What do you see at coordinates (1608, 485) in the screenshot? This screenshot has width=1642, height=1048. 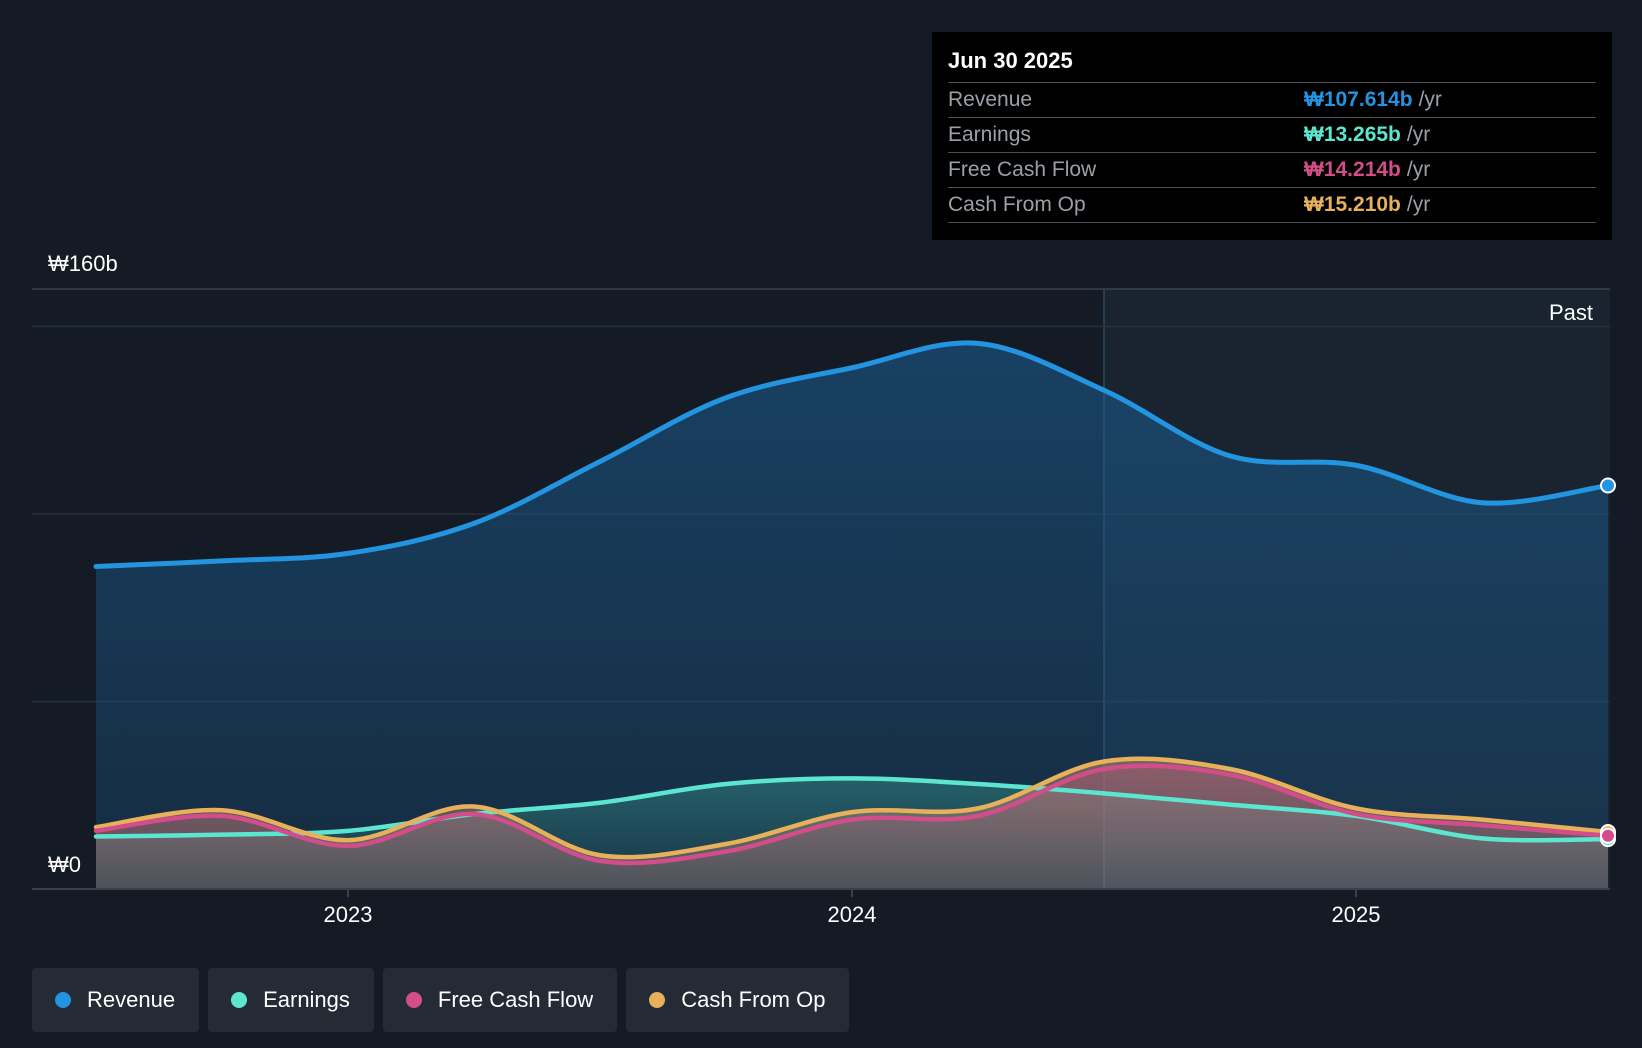 I see `end-marker-revenue` at bounding box center [1608, 485].